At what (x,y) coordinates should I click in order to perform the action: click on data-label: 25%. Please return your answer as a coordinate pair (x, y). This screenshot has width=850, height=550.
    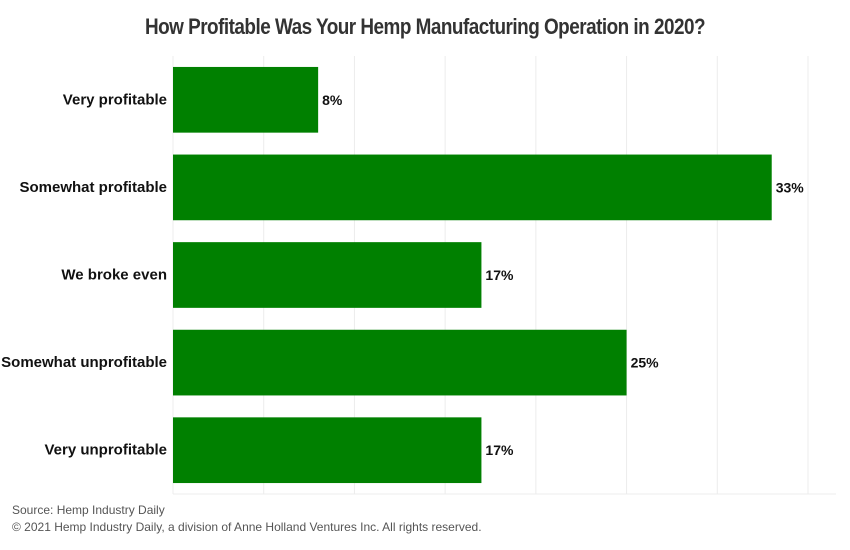
    Looking at the image, I should click on (645, 363).